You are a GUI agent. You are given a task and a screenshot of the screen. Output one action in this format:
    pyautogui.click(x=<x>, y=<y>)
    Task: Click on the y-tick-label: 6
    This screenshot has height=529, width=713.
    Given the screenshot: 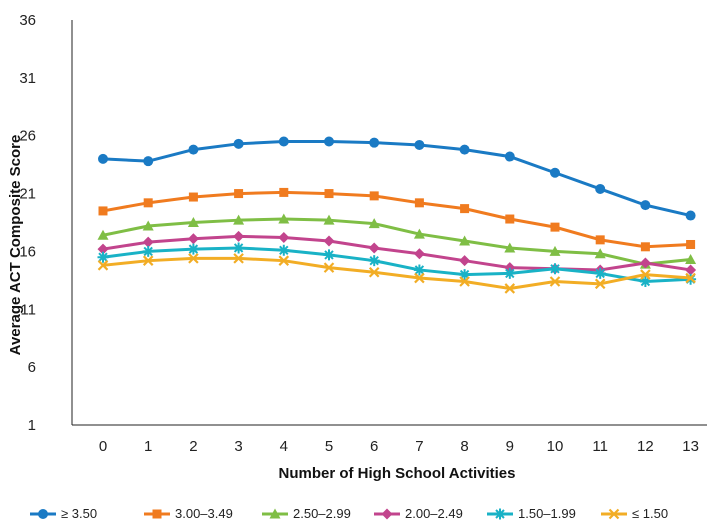 What is the action you would take?
    pyautogui.click(x=32, y=367)
    